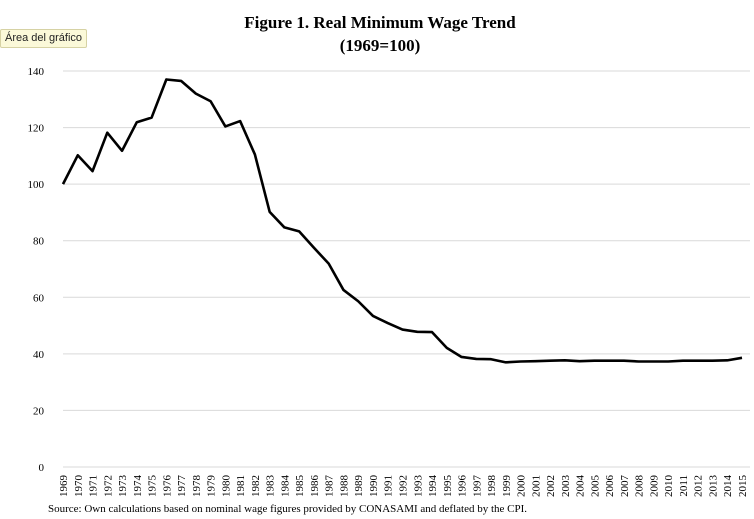 Image resolution: width=754 pixels, height=519 pixels. Describe the element at coordinates (669, 486) in the screenshot. I see `x-tick-label: 2010` at that location.